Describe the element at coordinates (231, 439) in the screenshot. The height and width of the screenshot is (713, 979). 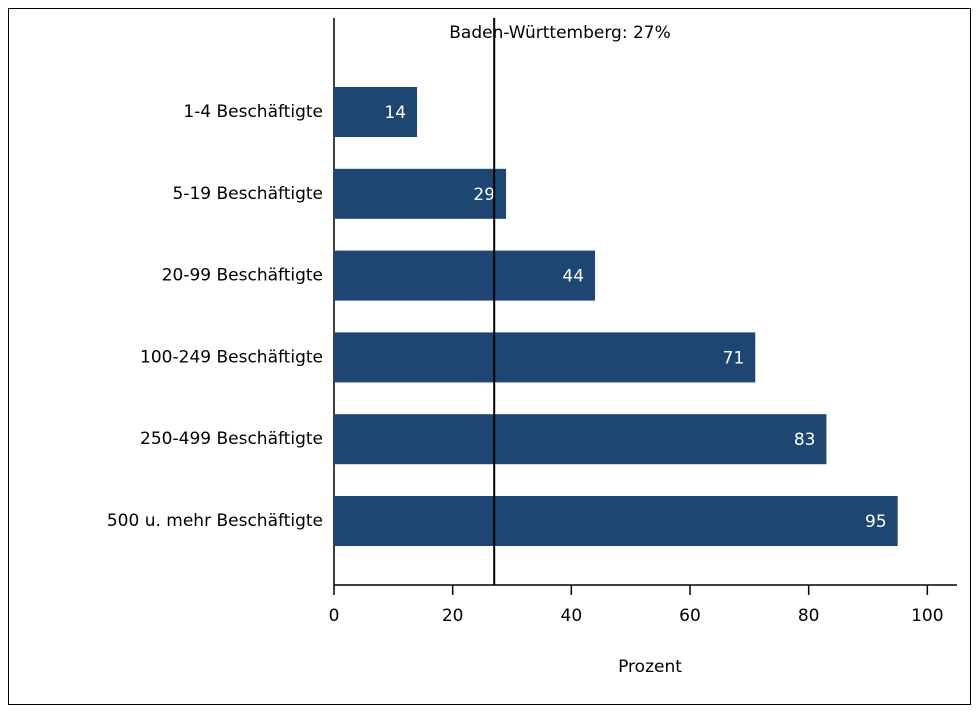
I see `y-tick-label: 250-499 Beschäftigte` at that location.